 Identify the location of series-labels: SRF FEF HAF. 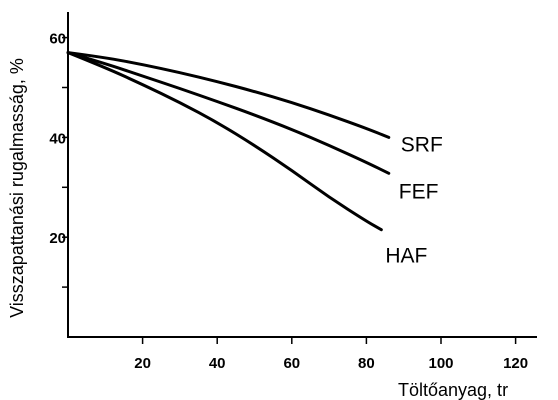
(413, 200).